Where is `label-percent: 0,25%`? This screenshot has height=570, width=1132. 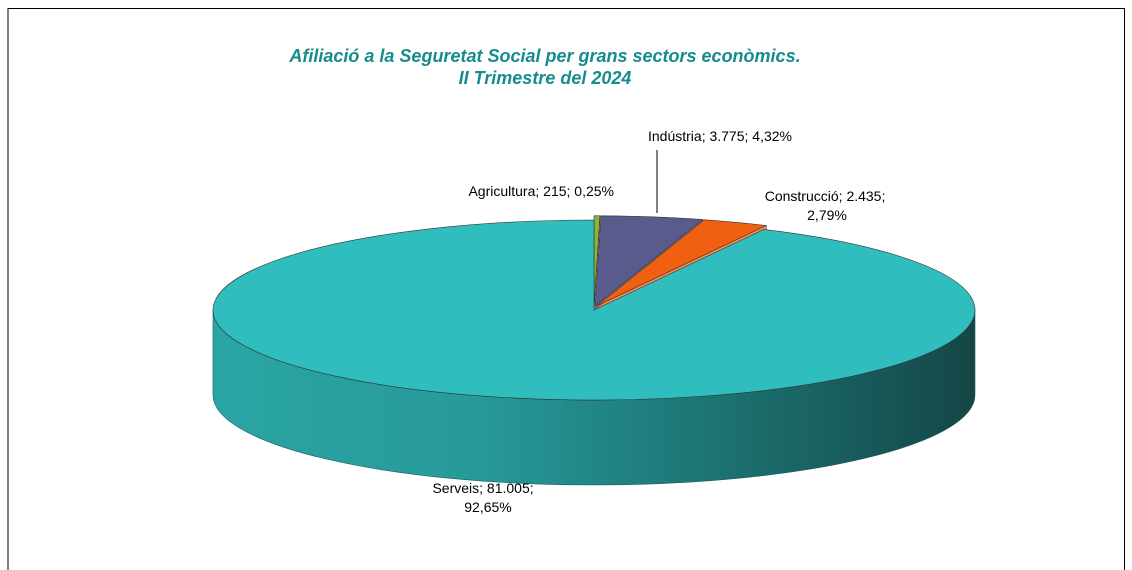 label-percent: 0,25% is located at coordinates (594, 191).